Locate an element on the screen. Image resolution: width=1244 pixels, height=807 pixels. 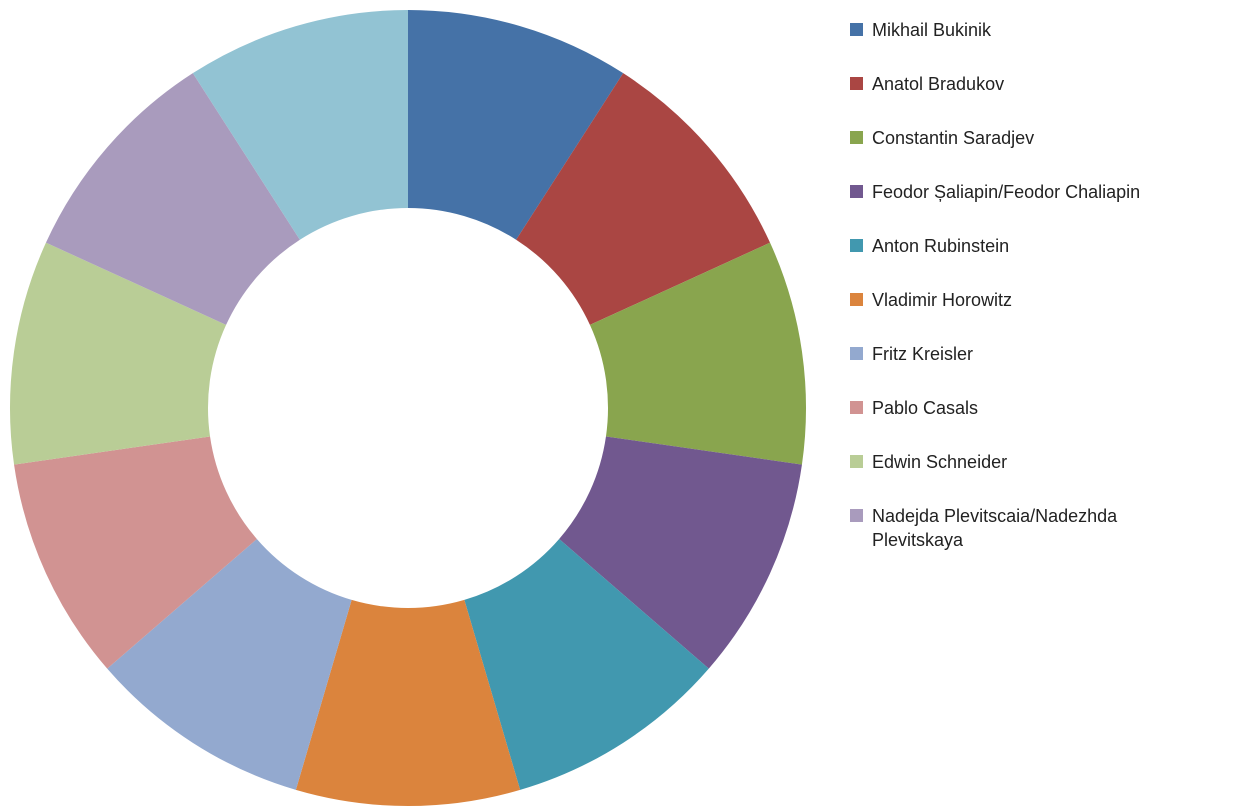
legend-item: Constantin Saradjev is located at coordinates (1026, 138).